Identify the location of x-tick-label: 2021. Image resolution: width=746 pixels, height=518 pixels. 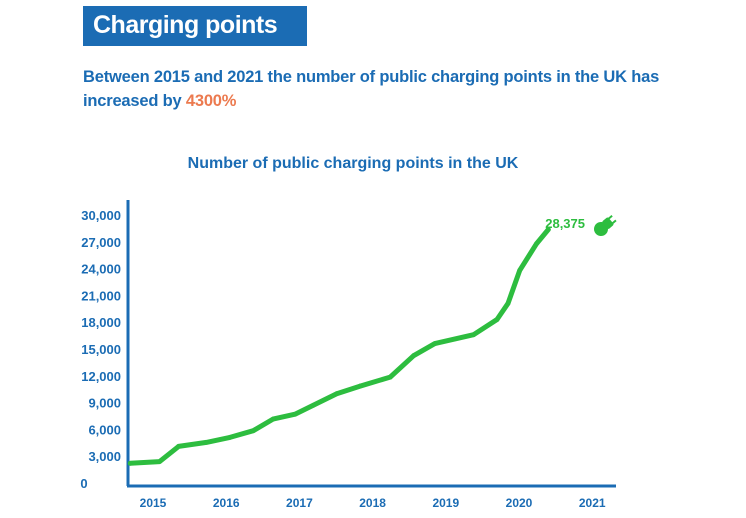
(592, 503).